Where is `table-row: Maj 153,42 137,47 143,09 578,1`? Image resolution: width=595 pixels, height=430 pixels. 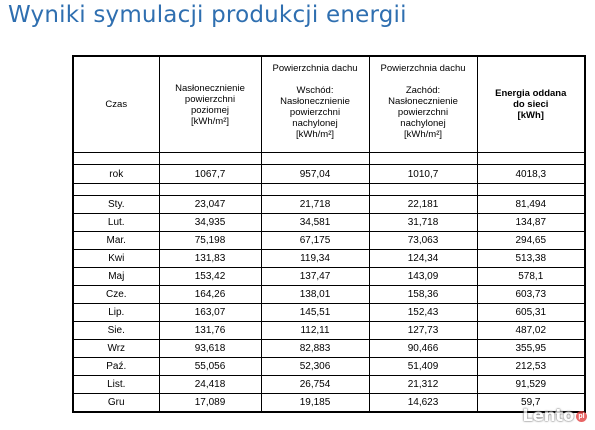 table-row: Maj 153,42 137,47 143,09 578,1 is located at coordinates (329, 276).